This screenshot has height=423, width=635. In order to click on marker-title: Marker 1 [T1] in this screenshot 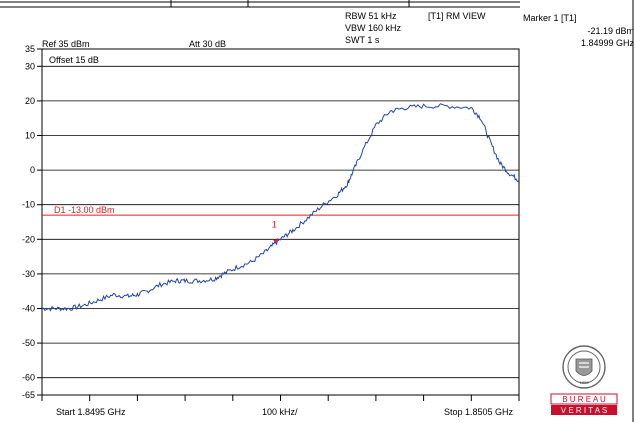, I will do `click(550, 18)`.